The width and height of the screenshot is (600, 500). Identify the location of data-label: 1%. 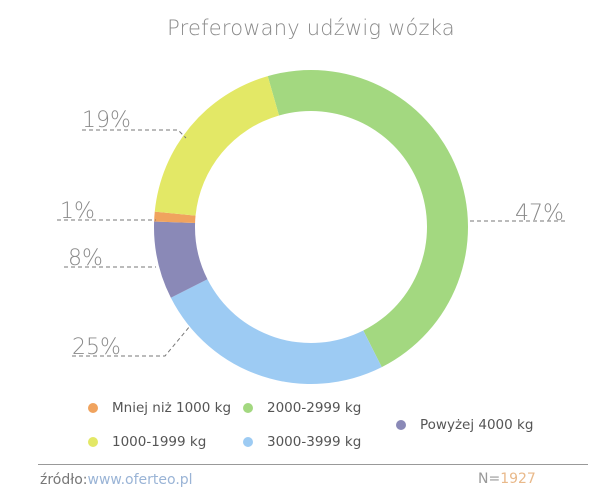
(77, 211).